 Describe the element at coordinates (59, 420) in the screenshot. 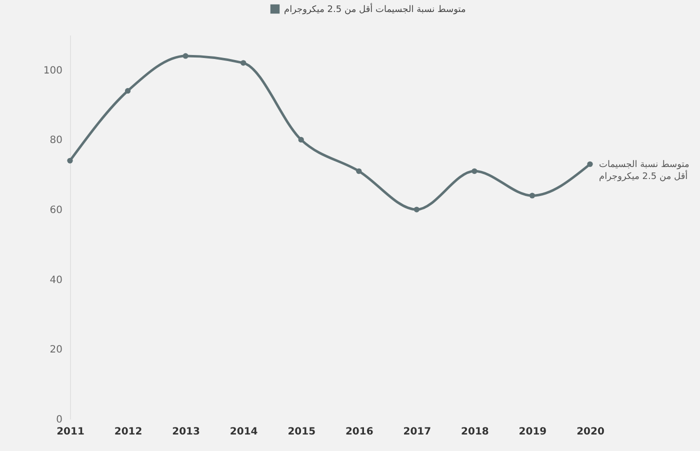

I see `y-tick-label: 0` at that location.